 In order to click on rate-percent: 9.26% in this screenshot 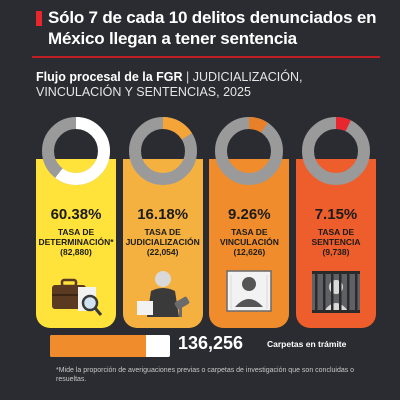, I will do `click(249, 214)`.